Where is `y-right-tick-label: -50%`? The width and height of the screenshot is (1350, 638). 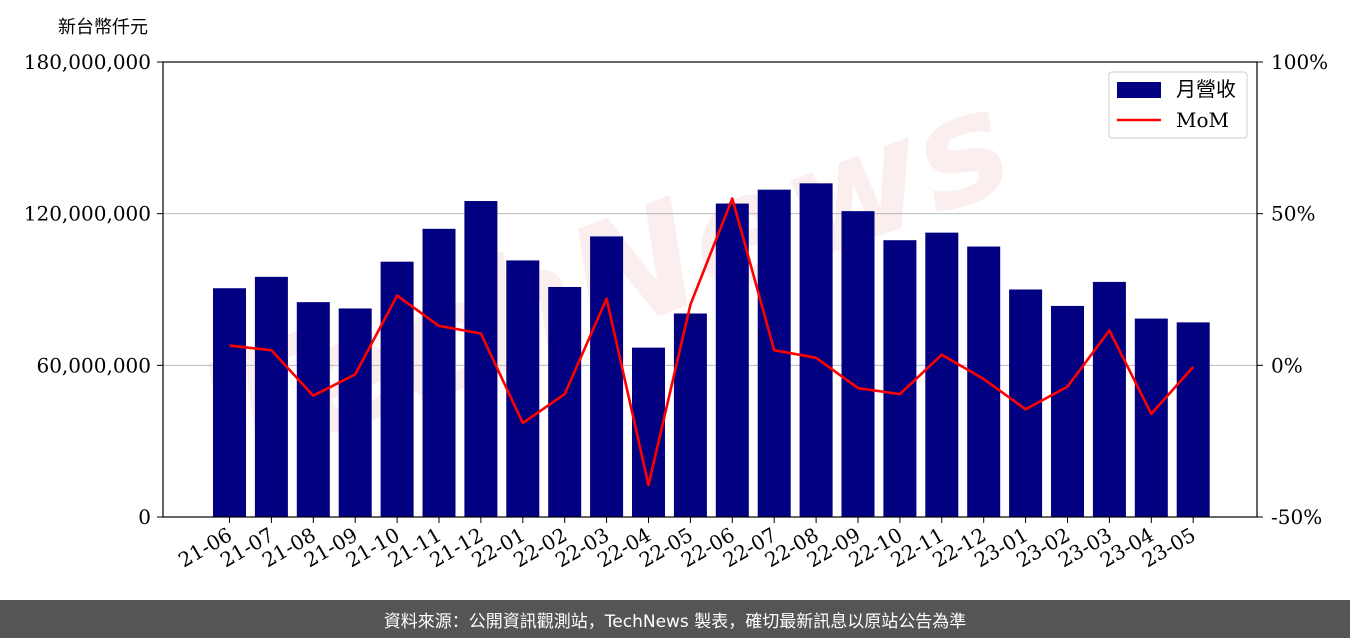 y-right-tick-label: -50% is located at coordinates (1296, 517).